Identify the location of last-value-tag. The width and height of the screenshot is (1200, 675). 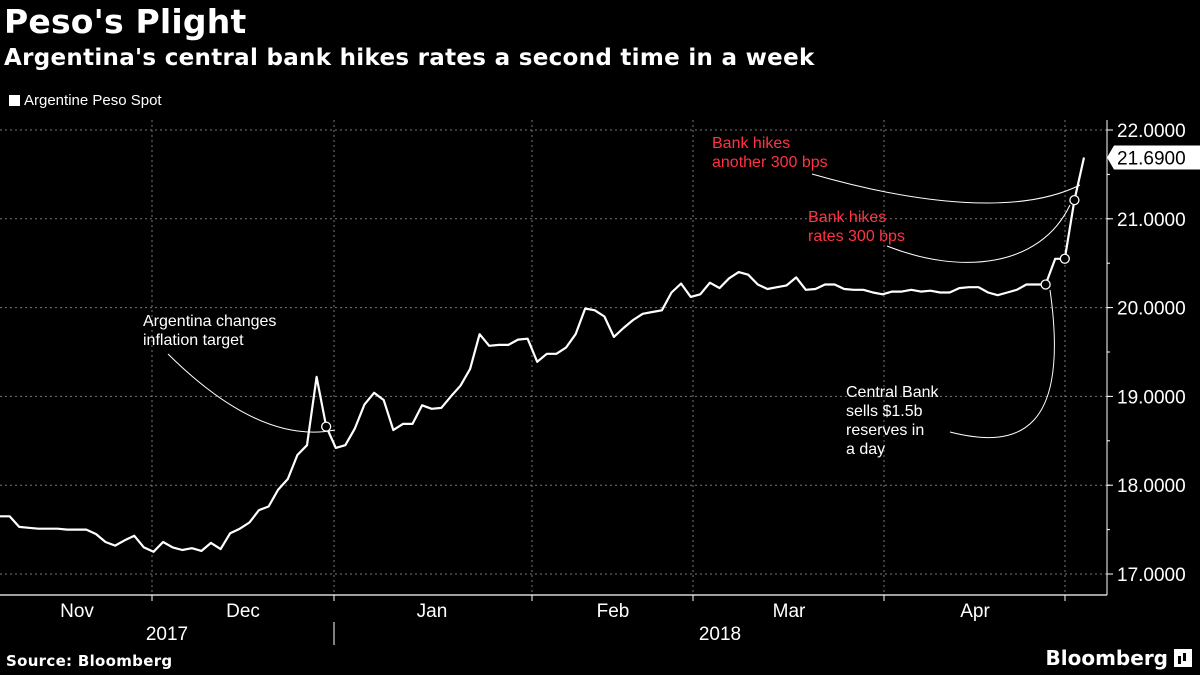
(1153, 157).